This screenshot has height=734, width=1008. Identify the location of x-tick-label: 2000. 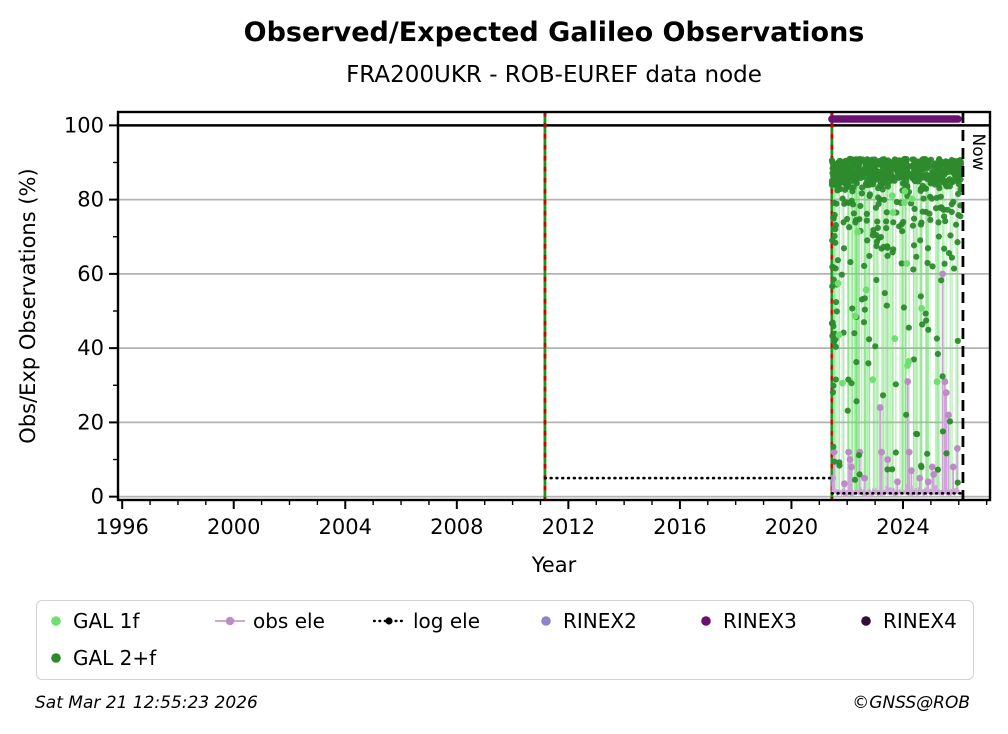
(233, 527).